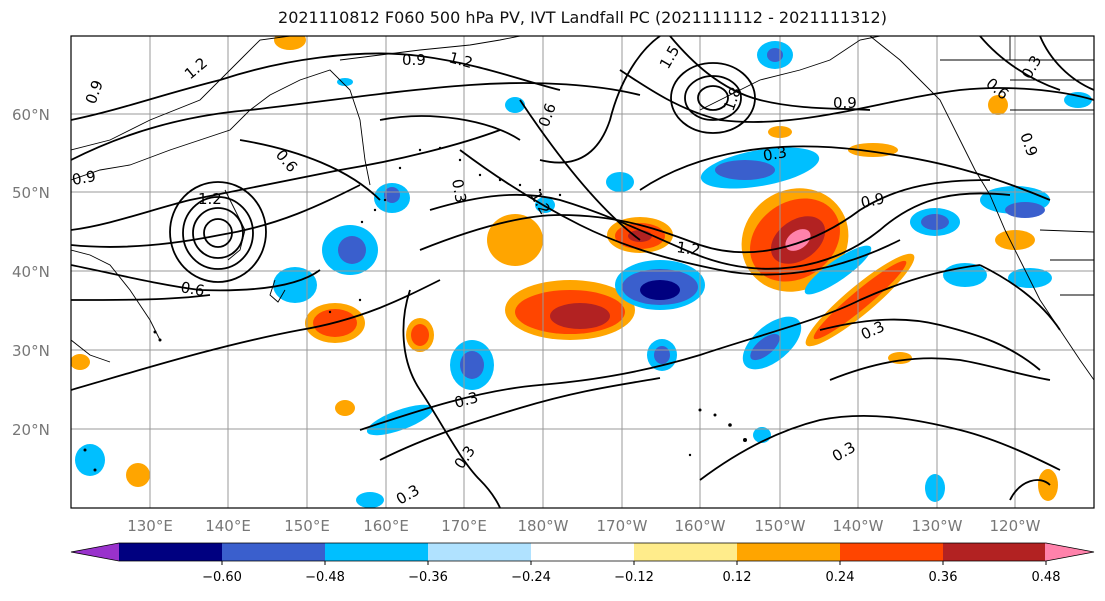  Describe the element at coordinates (386, 526) in the screenshot. I see `lon-label: 160°E` at that location.